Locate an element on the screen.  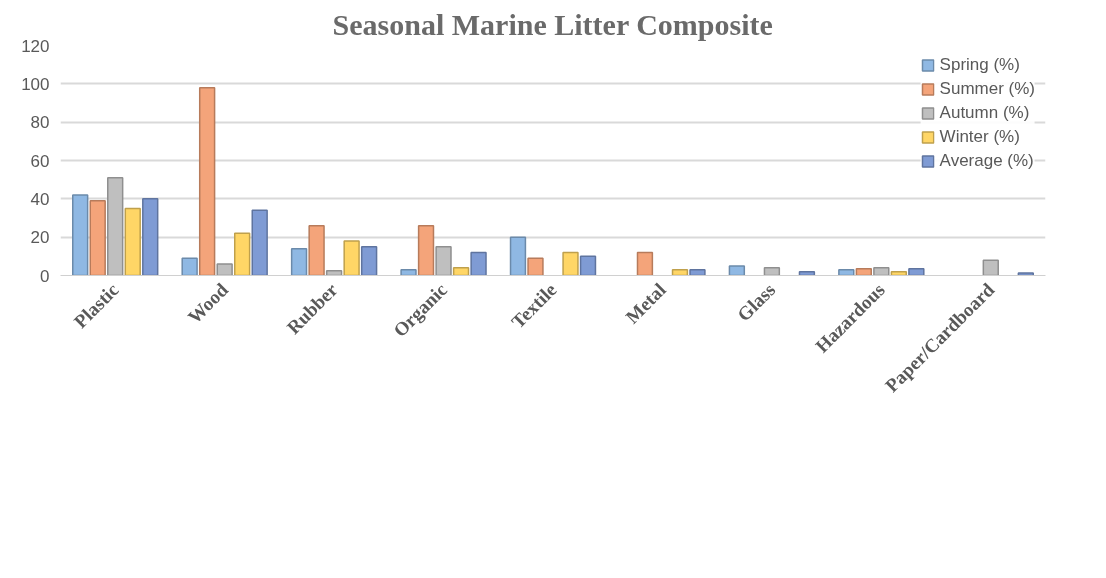
y-tick-label: 60 is located at coordinates (40, 161).